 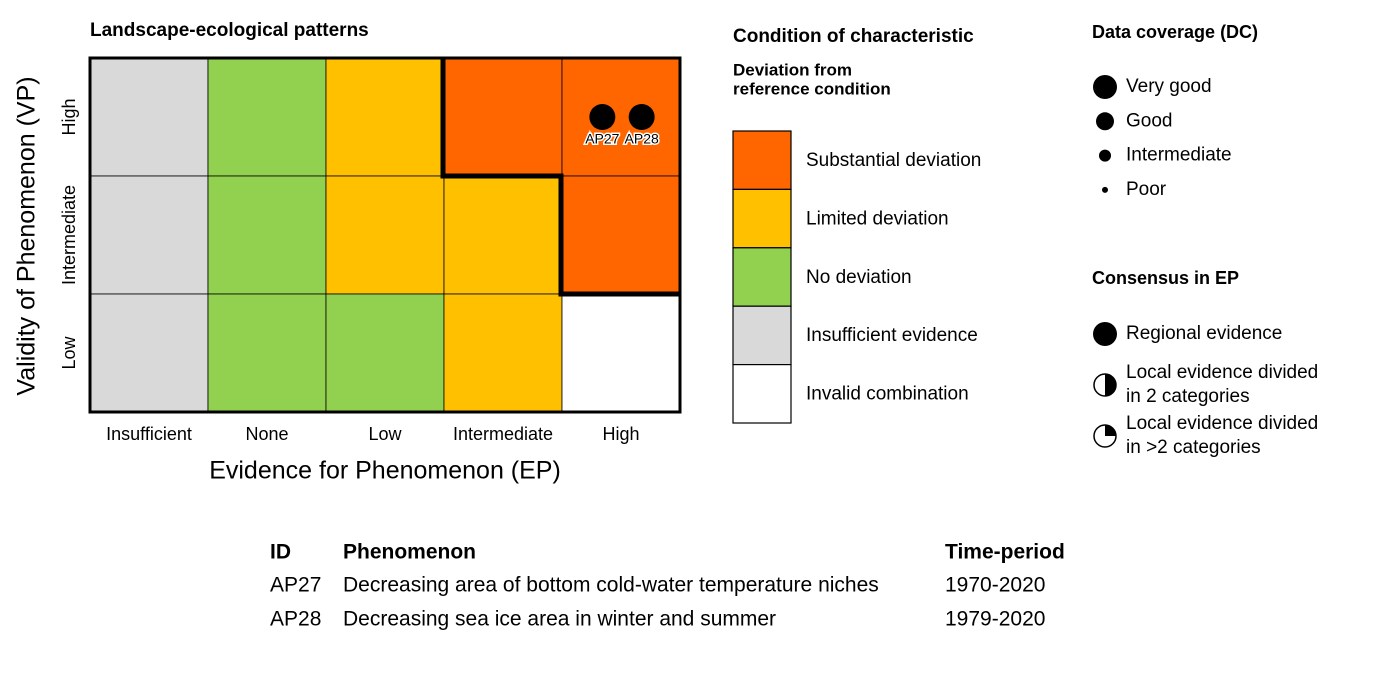 What do you see at coordinates (69, 235) in the screenshot?
I see `y-tick-label: Intermediate` at bounding box center [69, 235].